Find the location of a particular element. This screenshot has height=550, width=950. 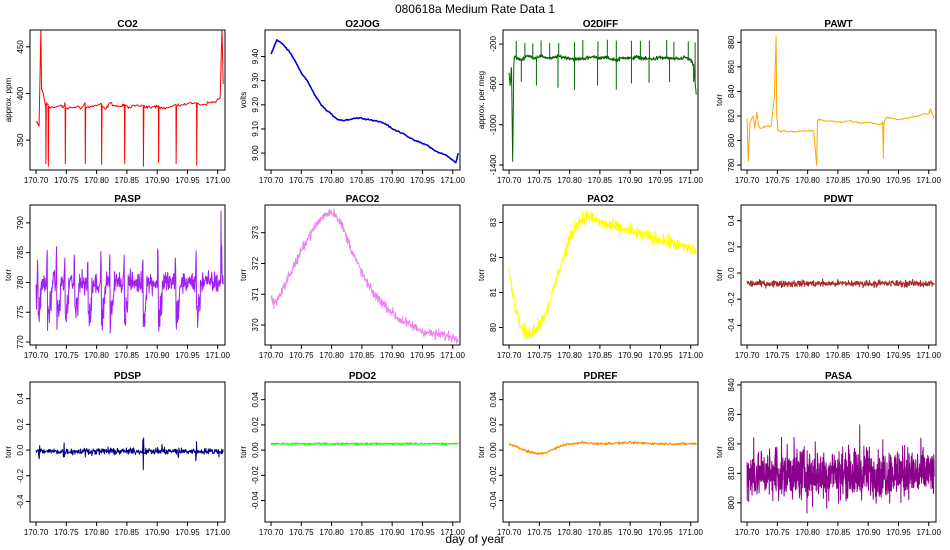

y-tick-label: -0.04 is located at coordinates (255, 500).